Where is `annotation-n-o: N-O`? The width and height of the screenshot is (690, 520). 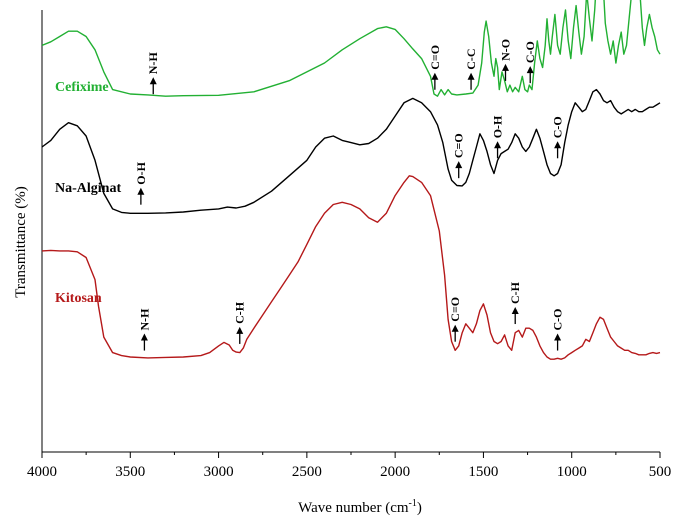 annotation-n-o: N-O is located at coordinates (506, 60).